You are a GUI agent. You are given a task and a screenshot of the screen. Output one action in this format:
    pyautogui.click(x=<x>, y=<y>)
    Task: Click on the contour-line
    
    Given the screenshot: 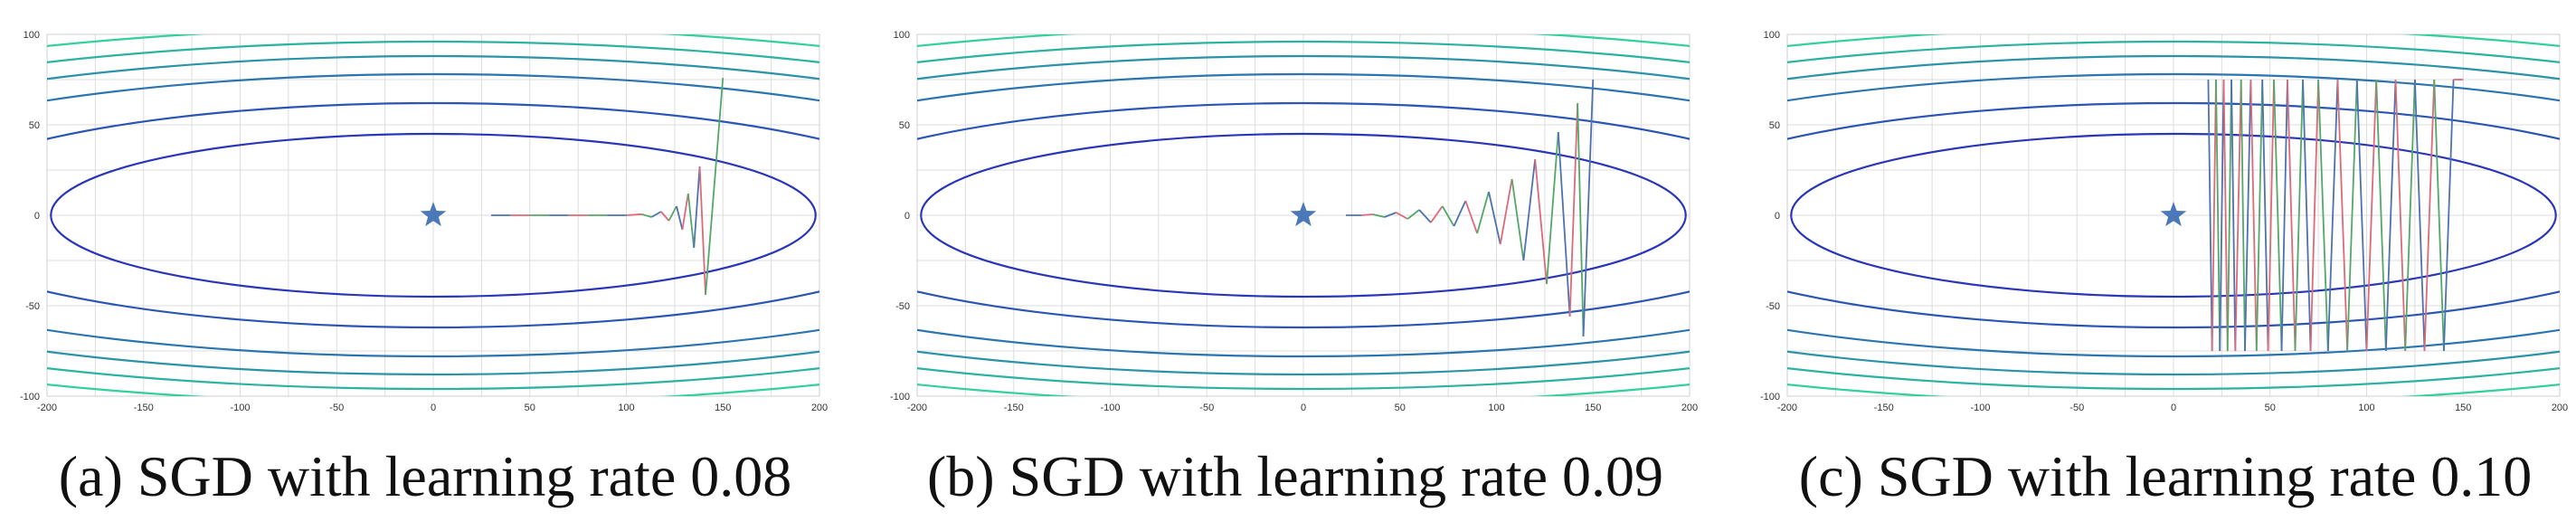 What is the action you would take?
    pyautogui.click(x=2173, y=215)
    